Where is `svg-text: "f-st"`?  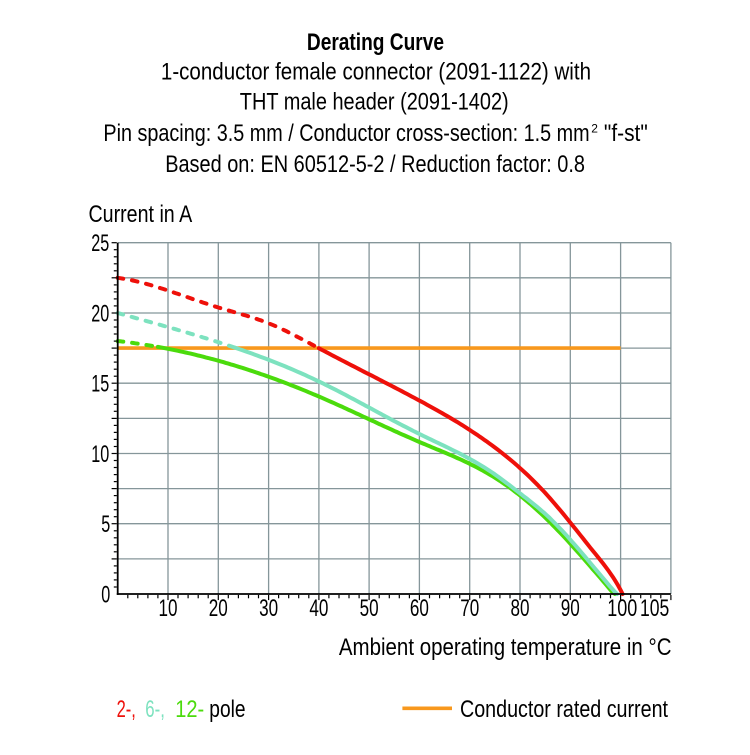 svg-text: "f-st" is located at coordinates (626, 133).